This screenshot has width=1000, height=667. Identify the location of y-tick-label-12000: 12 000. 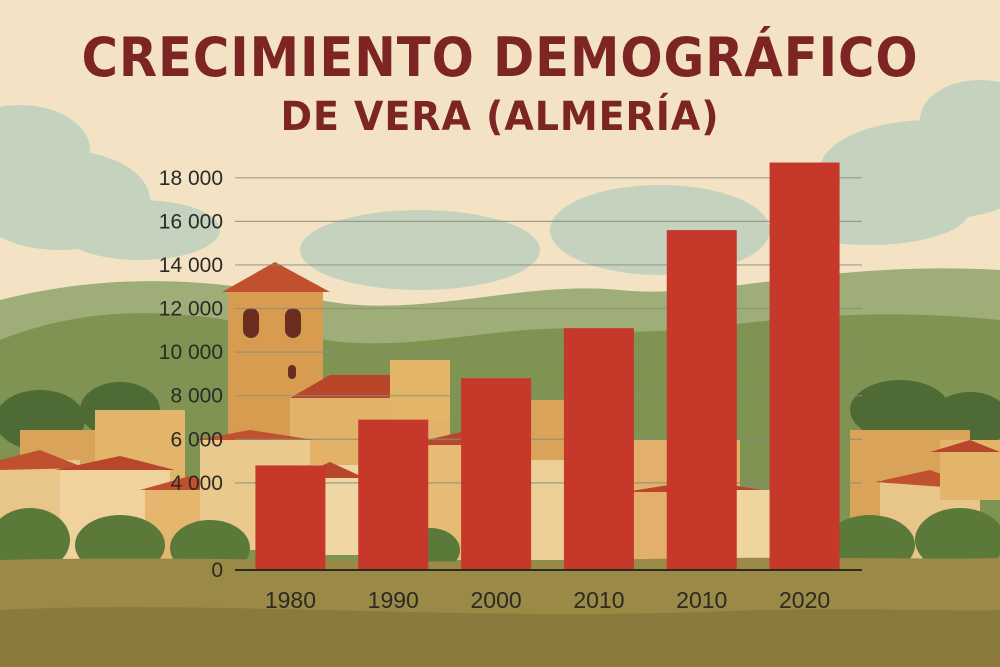
(191, 309).